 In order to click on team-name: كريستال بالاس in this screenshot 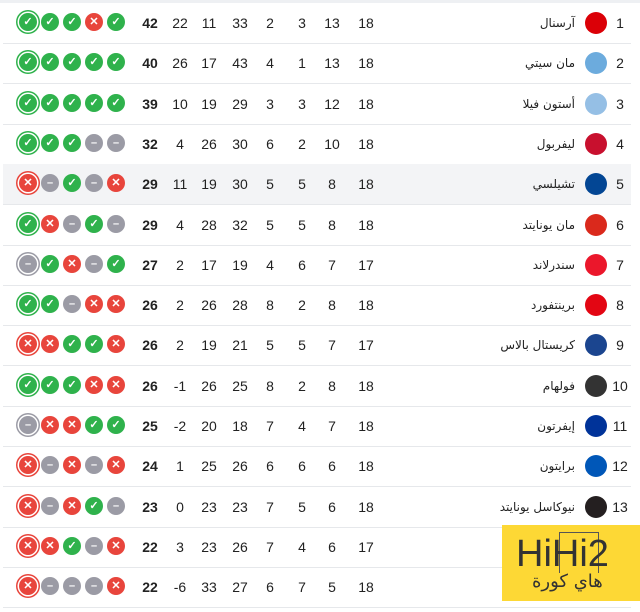, I will do `click(537, 345)`.